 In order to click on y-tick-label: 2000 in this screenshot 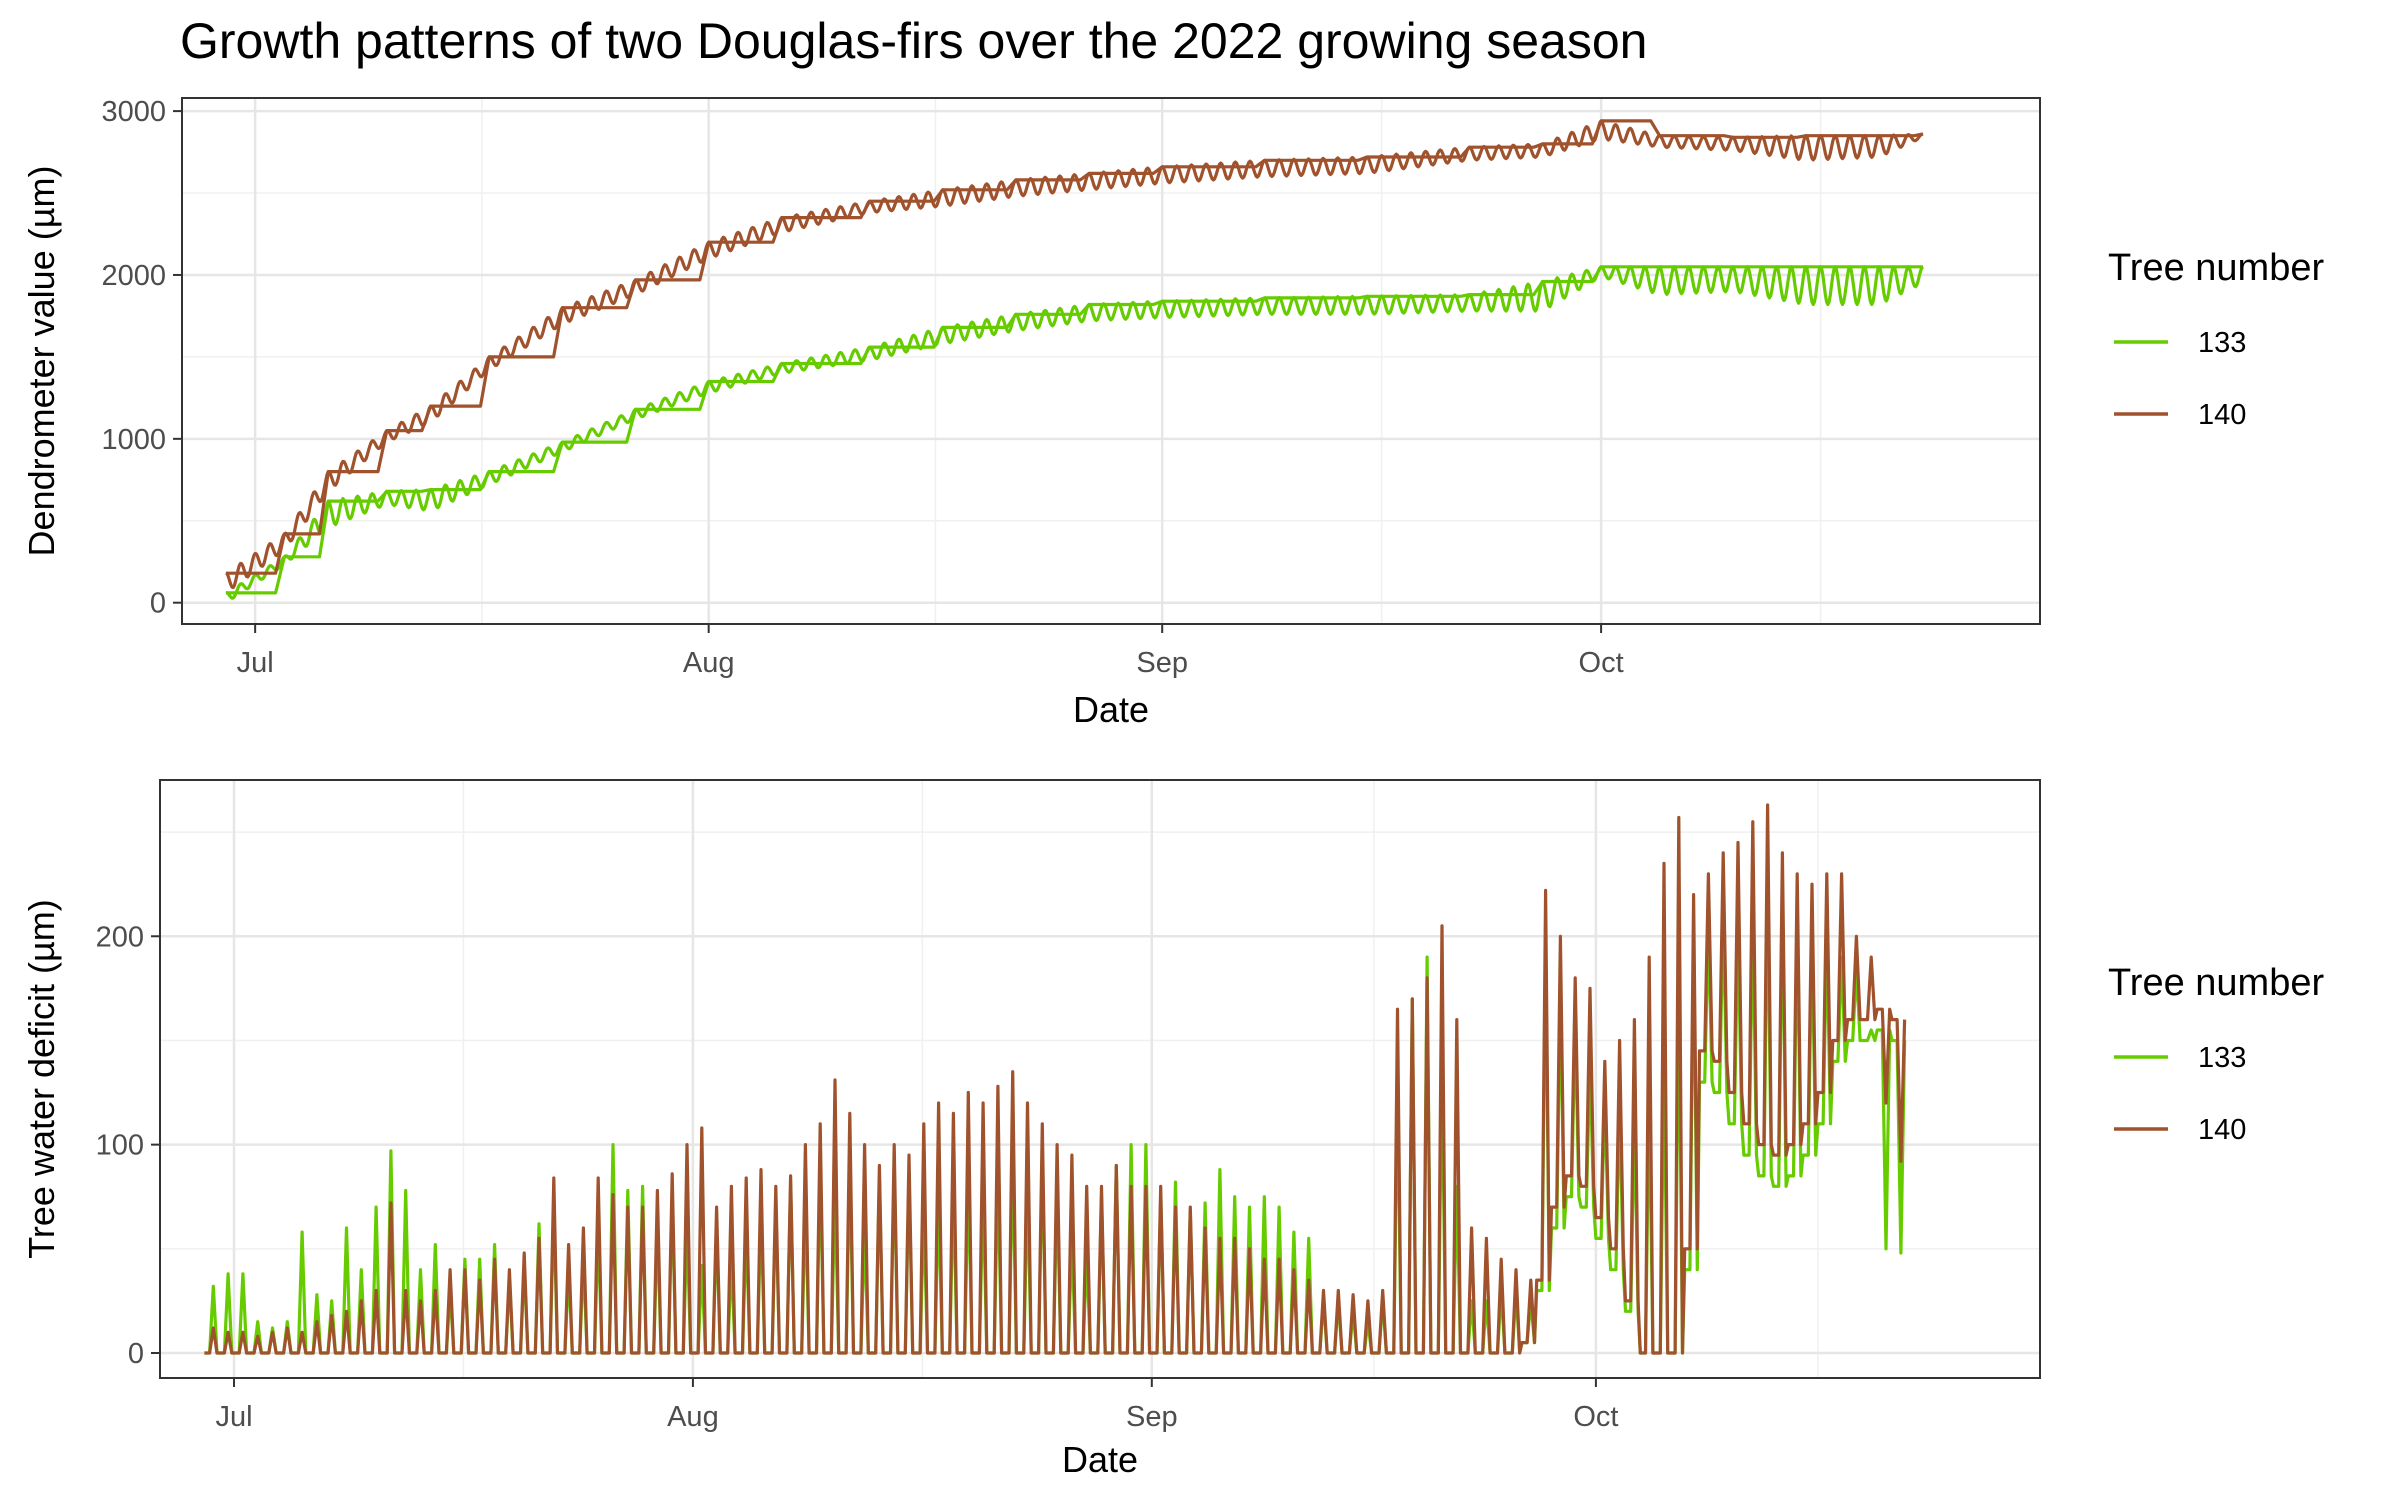, I will do `click(133, 276)`.